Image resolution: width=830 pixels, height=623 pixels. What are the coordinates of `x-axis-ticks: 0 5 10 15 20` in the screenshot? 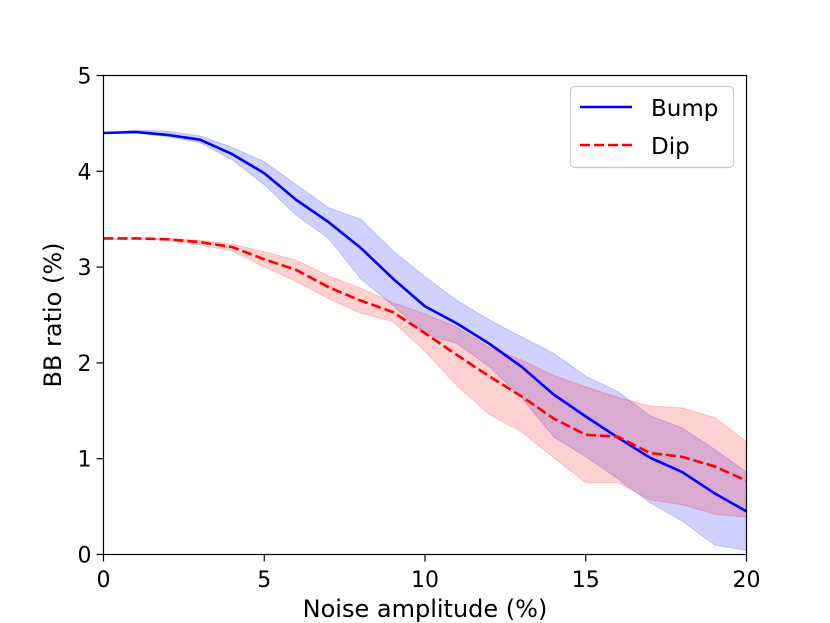 It's located at (429, 573).